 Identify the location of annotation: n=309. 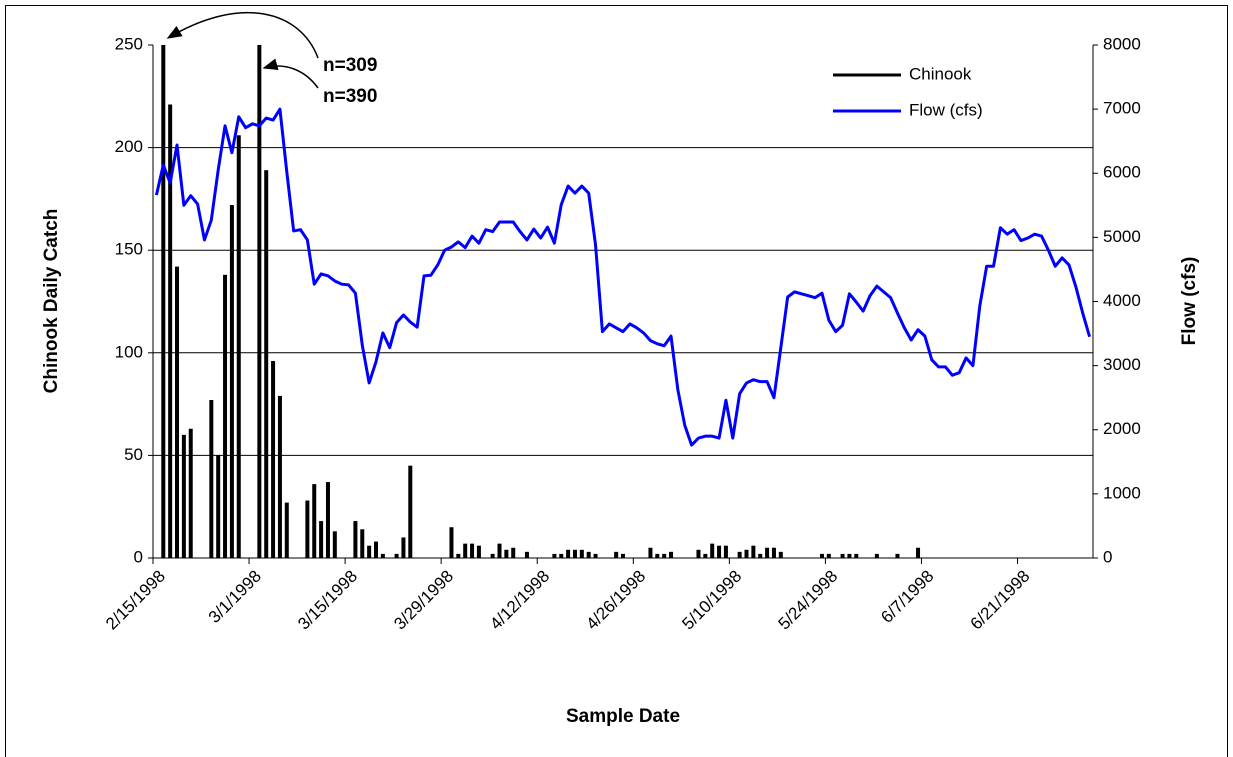
(350, 65).